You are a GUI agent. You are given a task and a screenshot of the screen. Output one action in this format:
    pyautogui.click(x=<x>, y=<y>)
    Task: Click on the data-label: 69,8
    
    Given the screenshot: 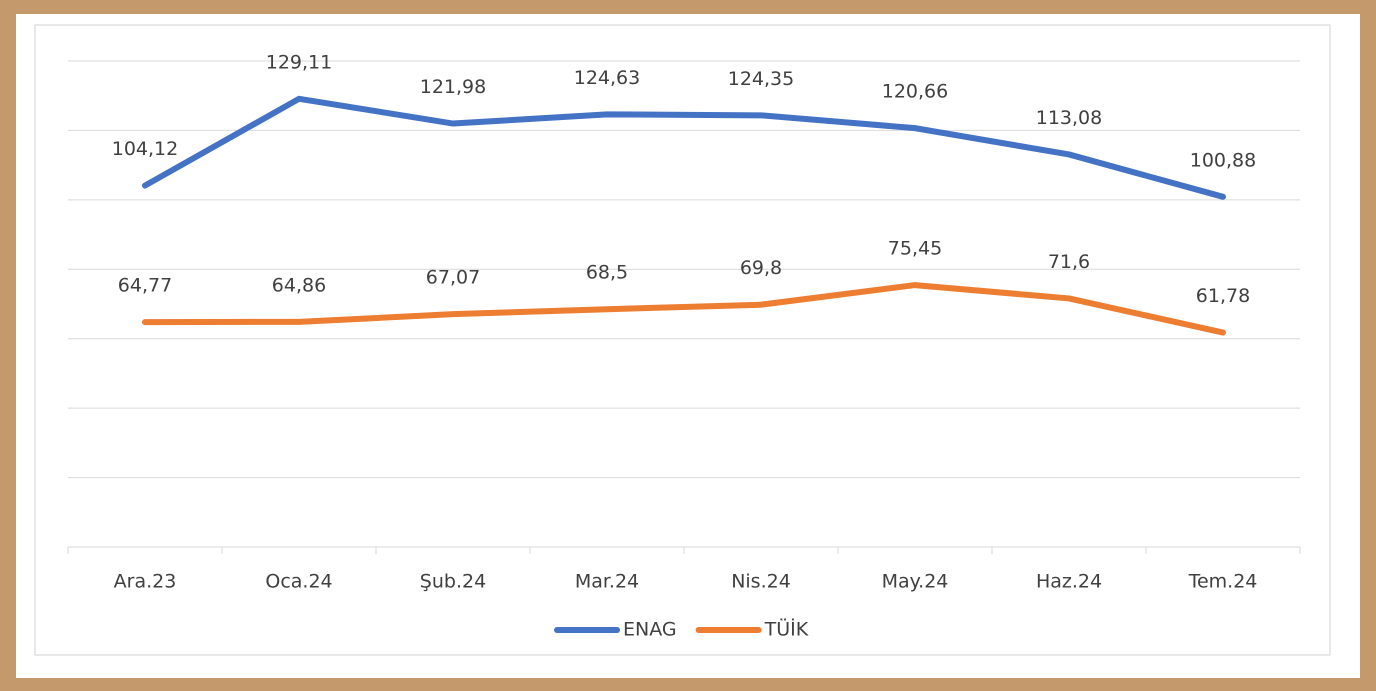 What is the action you would take?
    pyautogui.click(x=761, y=268)
    